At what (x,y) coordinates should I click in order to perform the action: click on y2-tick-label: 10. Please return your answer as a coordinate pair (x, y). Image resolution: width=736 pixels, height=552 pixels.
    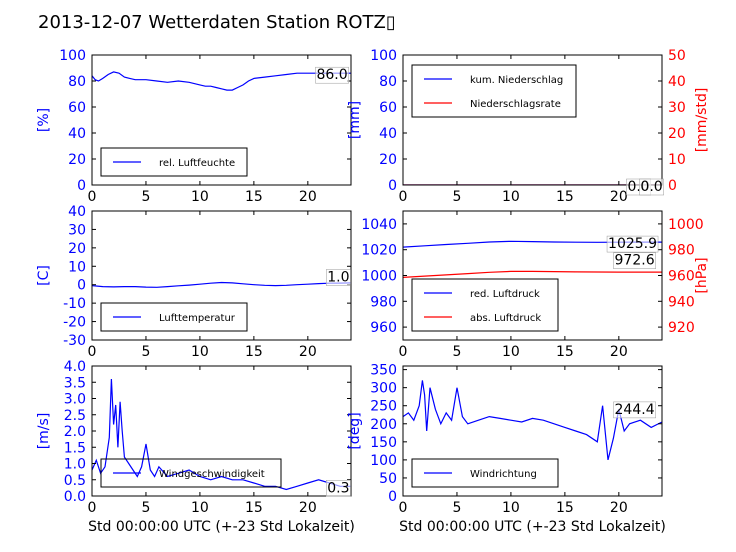
    Looking at the image, I should click on (677, 160).